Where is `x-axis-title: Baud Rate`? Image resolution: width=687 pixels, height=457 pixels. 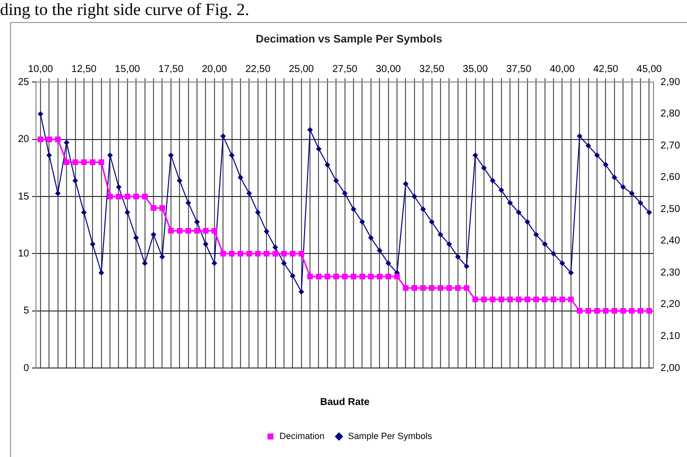 x-axis-title: Baud Rate is located at coordinates (345, 402).